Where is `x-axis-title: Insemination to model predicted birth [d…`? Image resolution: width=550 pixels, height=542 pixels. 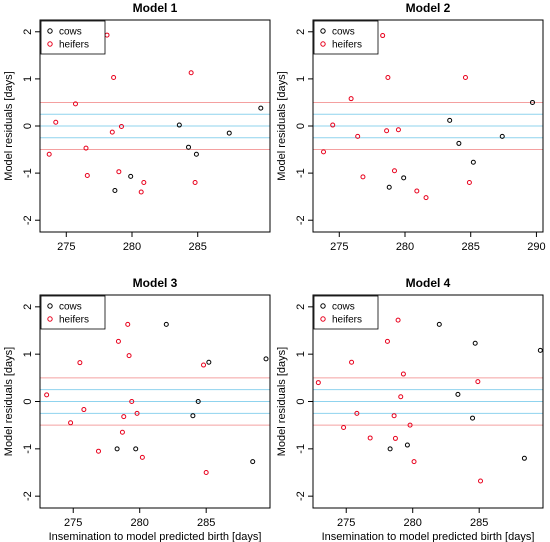
x-axis-title: Insemination to model predicted birth [d… is located at coordinates (155, 536).